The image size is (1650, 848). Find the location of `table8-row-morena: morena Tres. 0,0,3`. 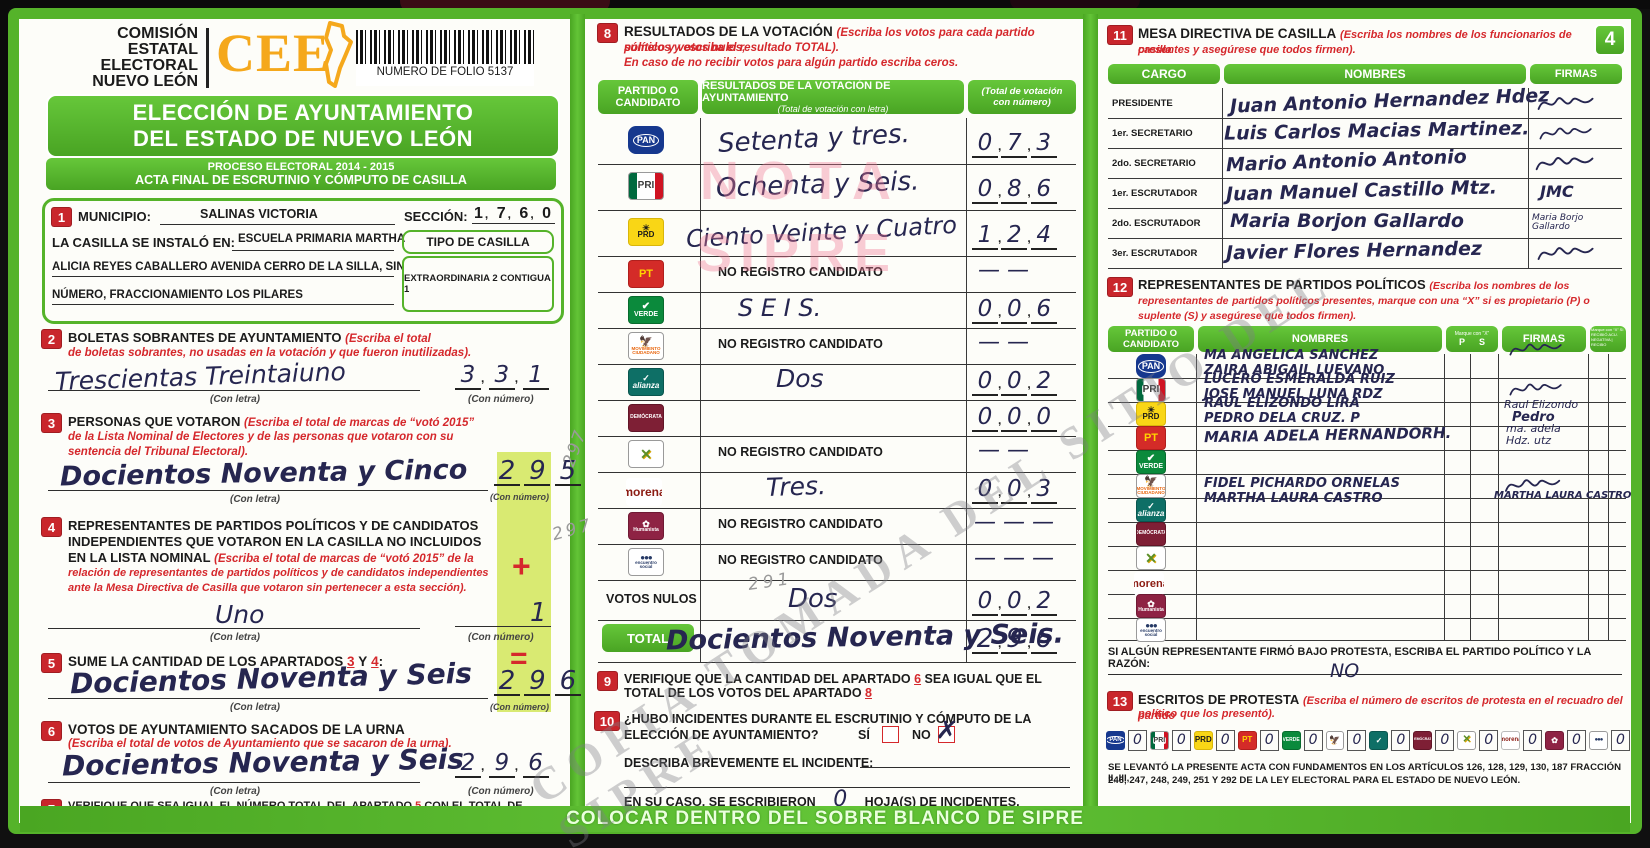

table8-row-morena: morena Tres. 0,0,3 is located at coordinates (837, 490).